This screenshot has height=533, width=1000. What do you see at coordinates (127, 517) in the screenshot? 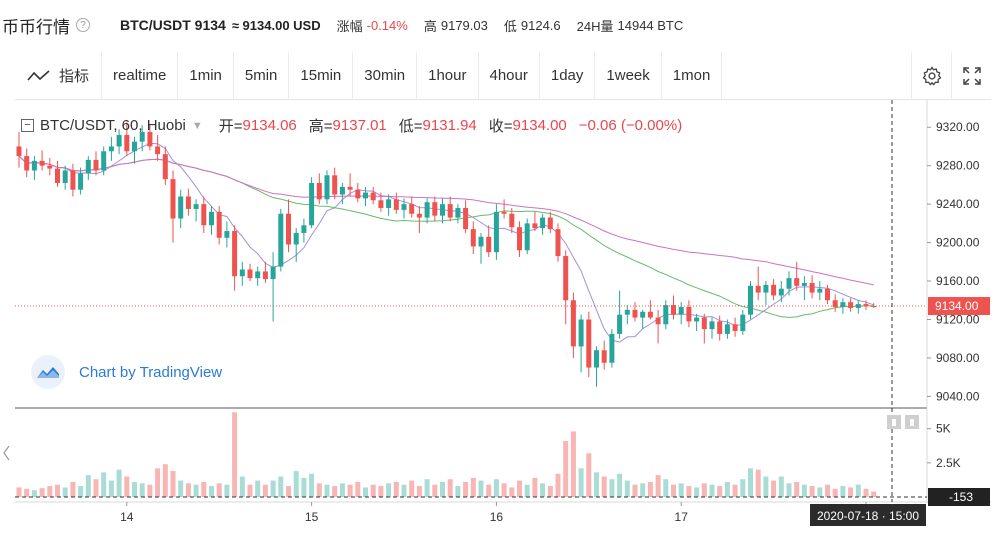
I see `time-tick-label: 14` at bounding box center [127, 517].